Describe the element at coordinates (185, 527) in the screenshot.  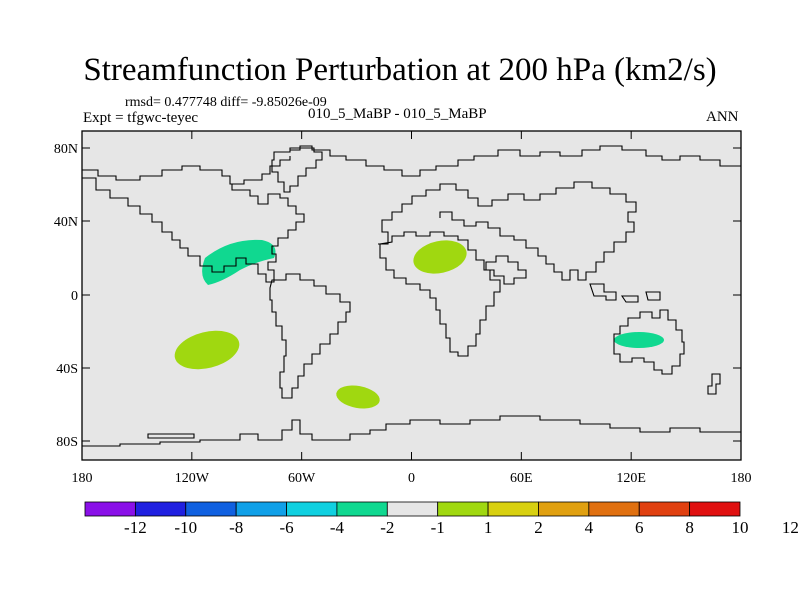
I see `colorbar-label: -10` at that location.